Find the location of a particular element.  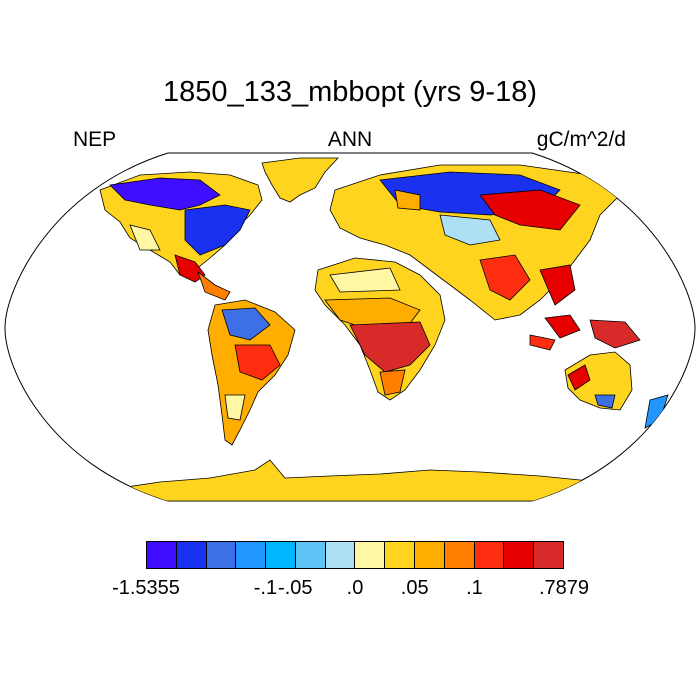

eurasia is located at coordinates (475, 242).